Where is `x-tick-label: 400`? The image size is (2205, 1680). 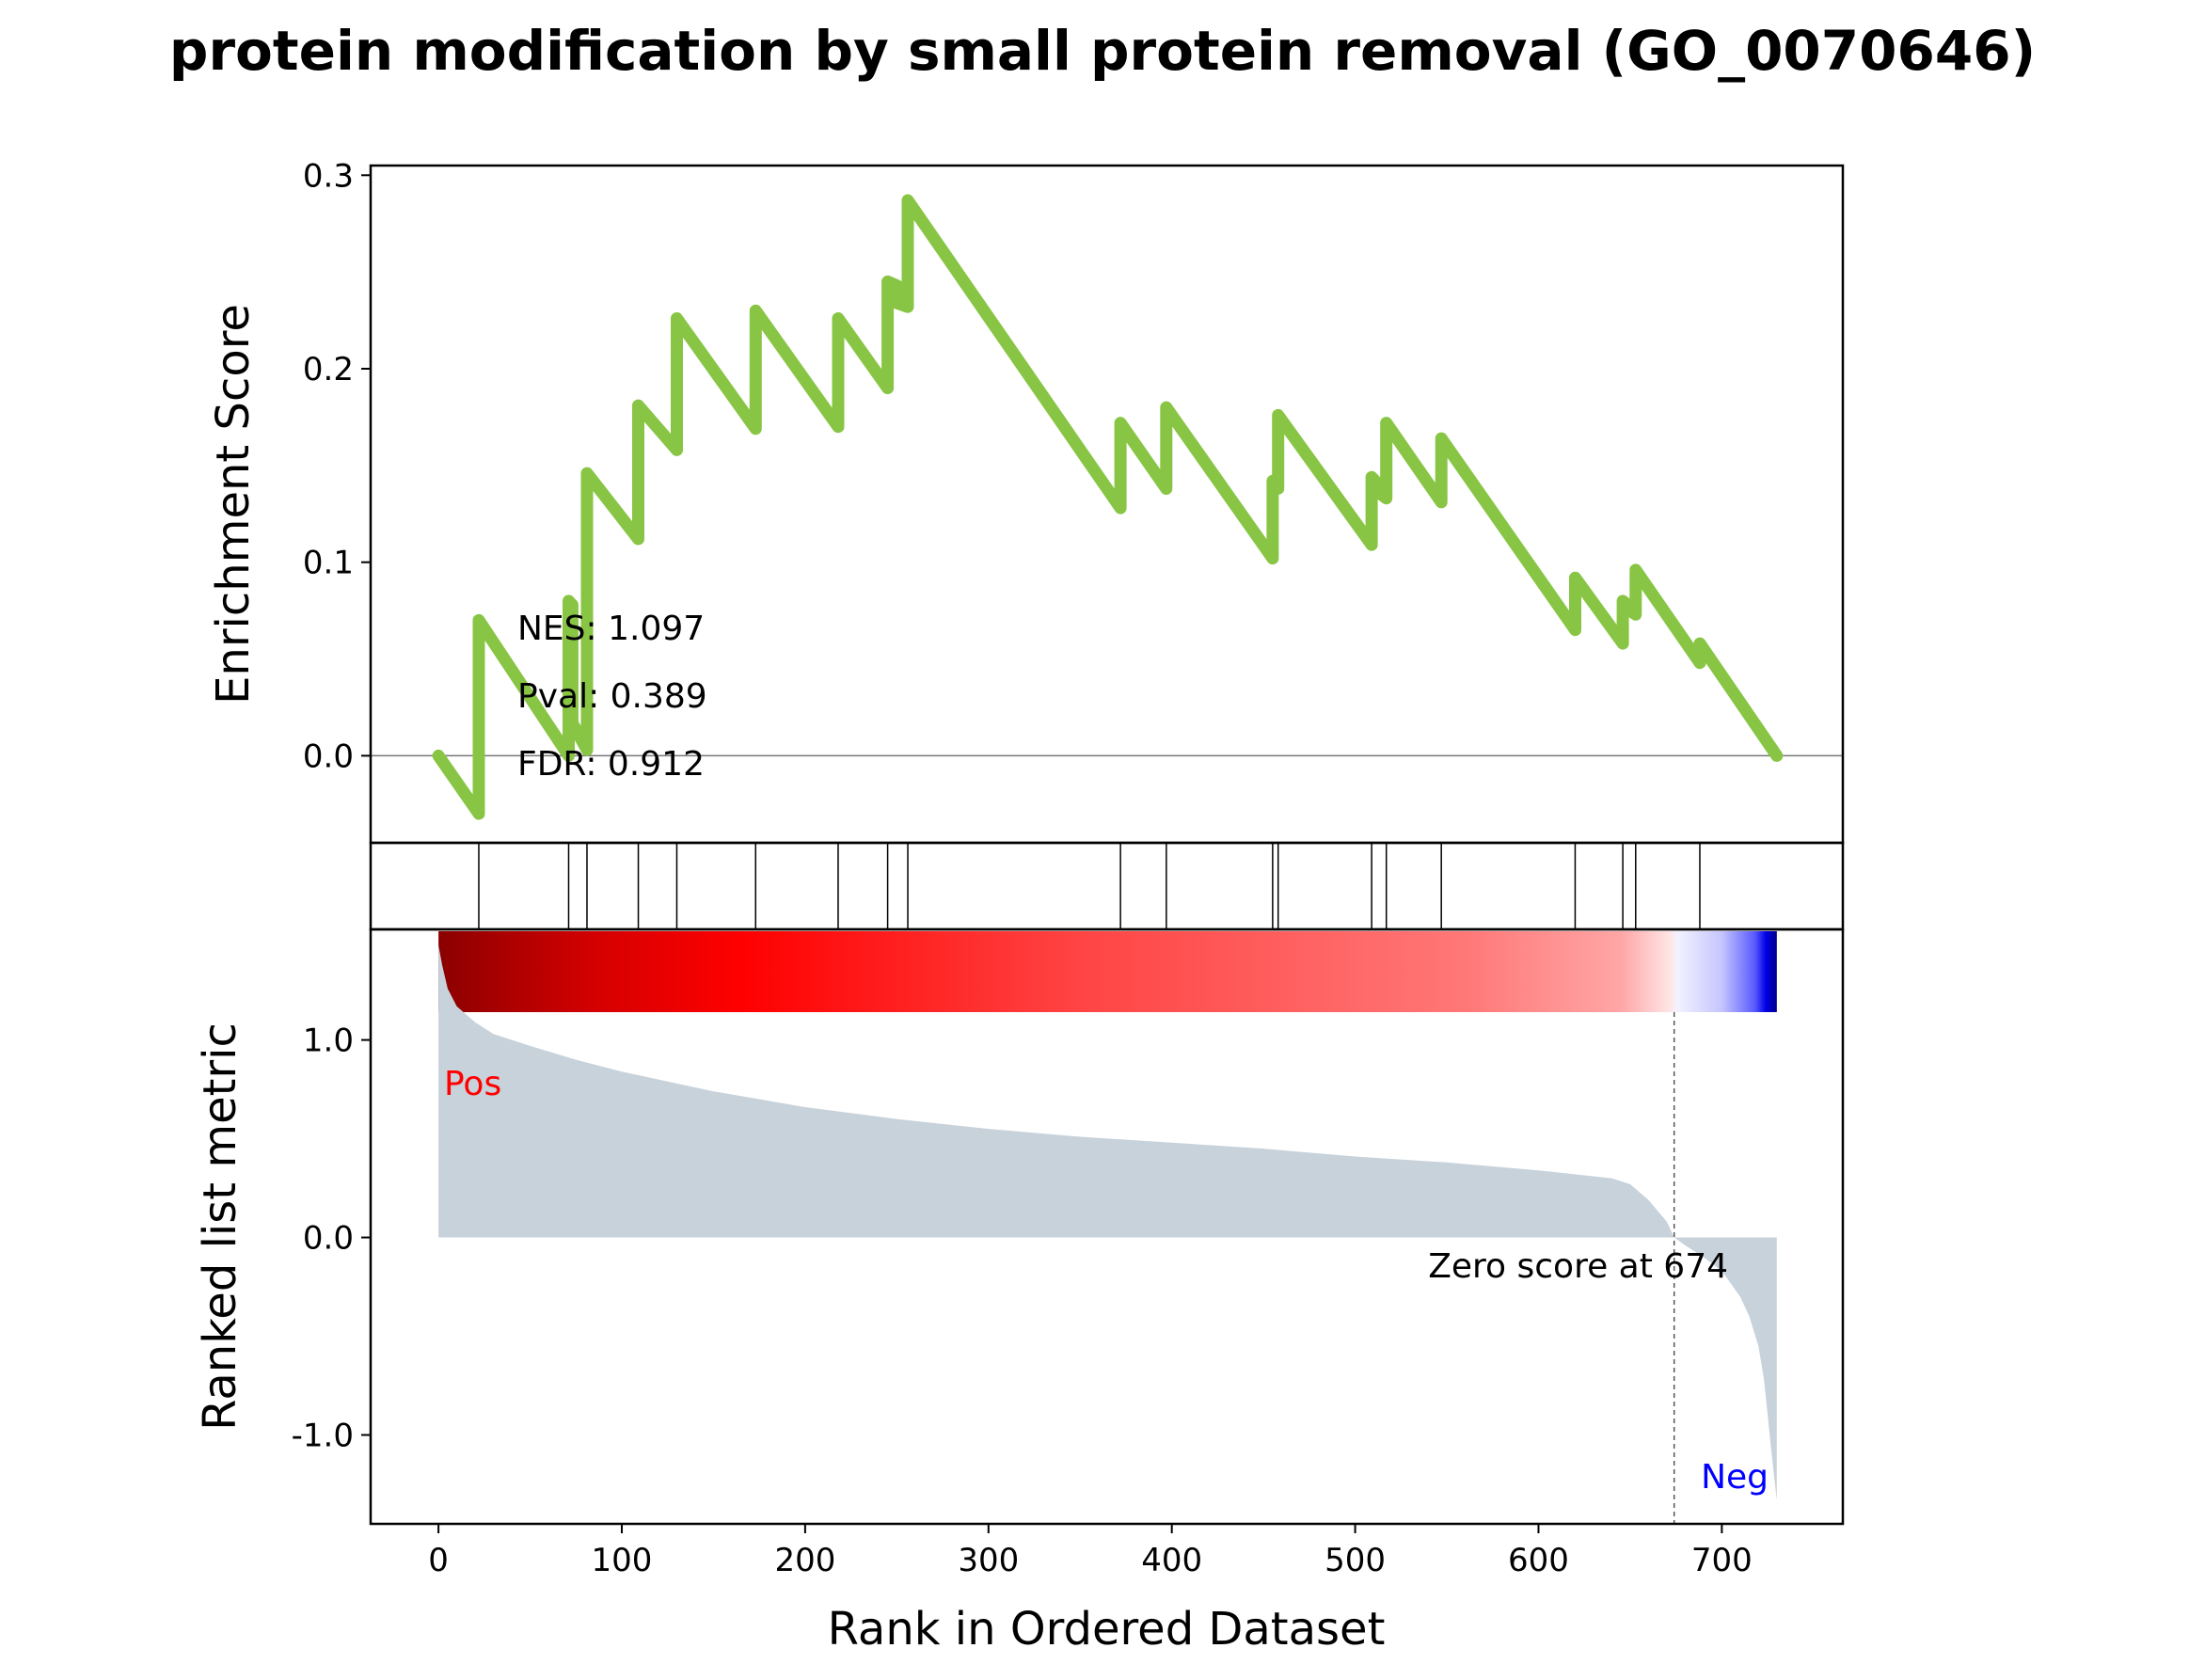
x-tick-label: 400 is located at coordinates (1171, 1560).